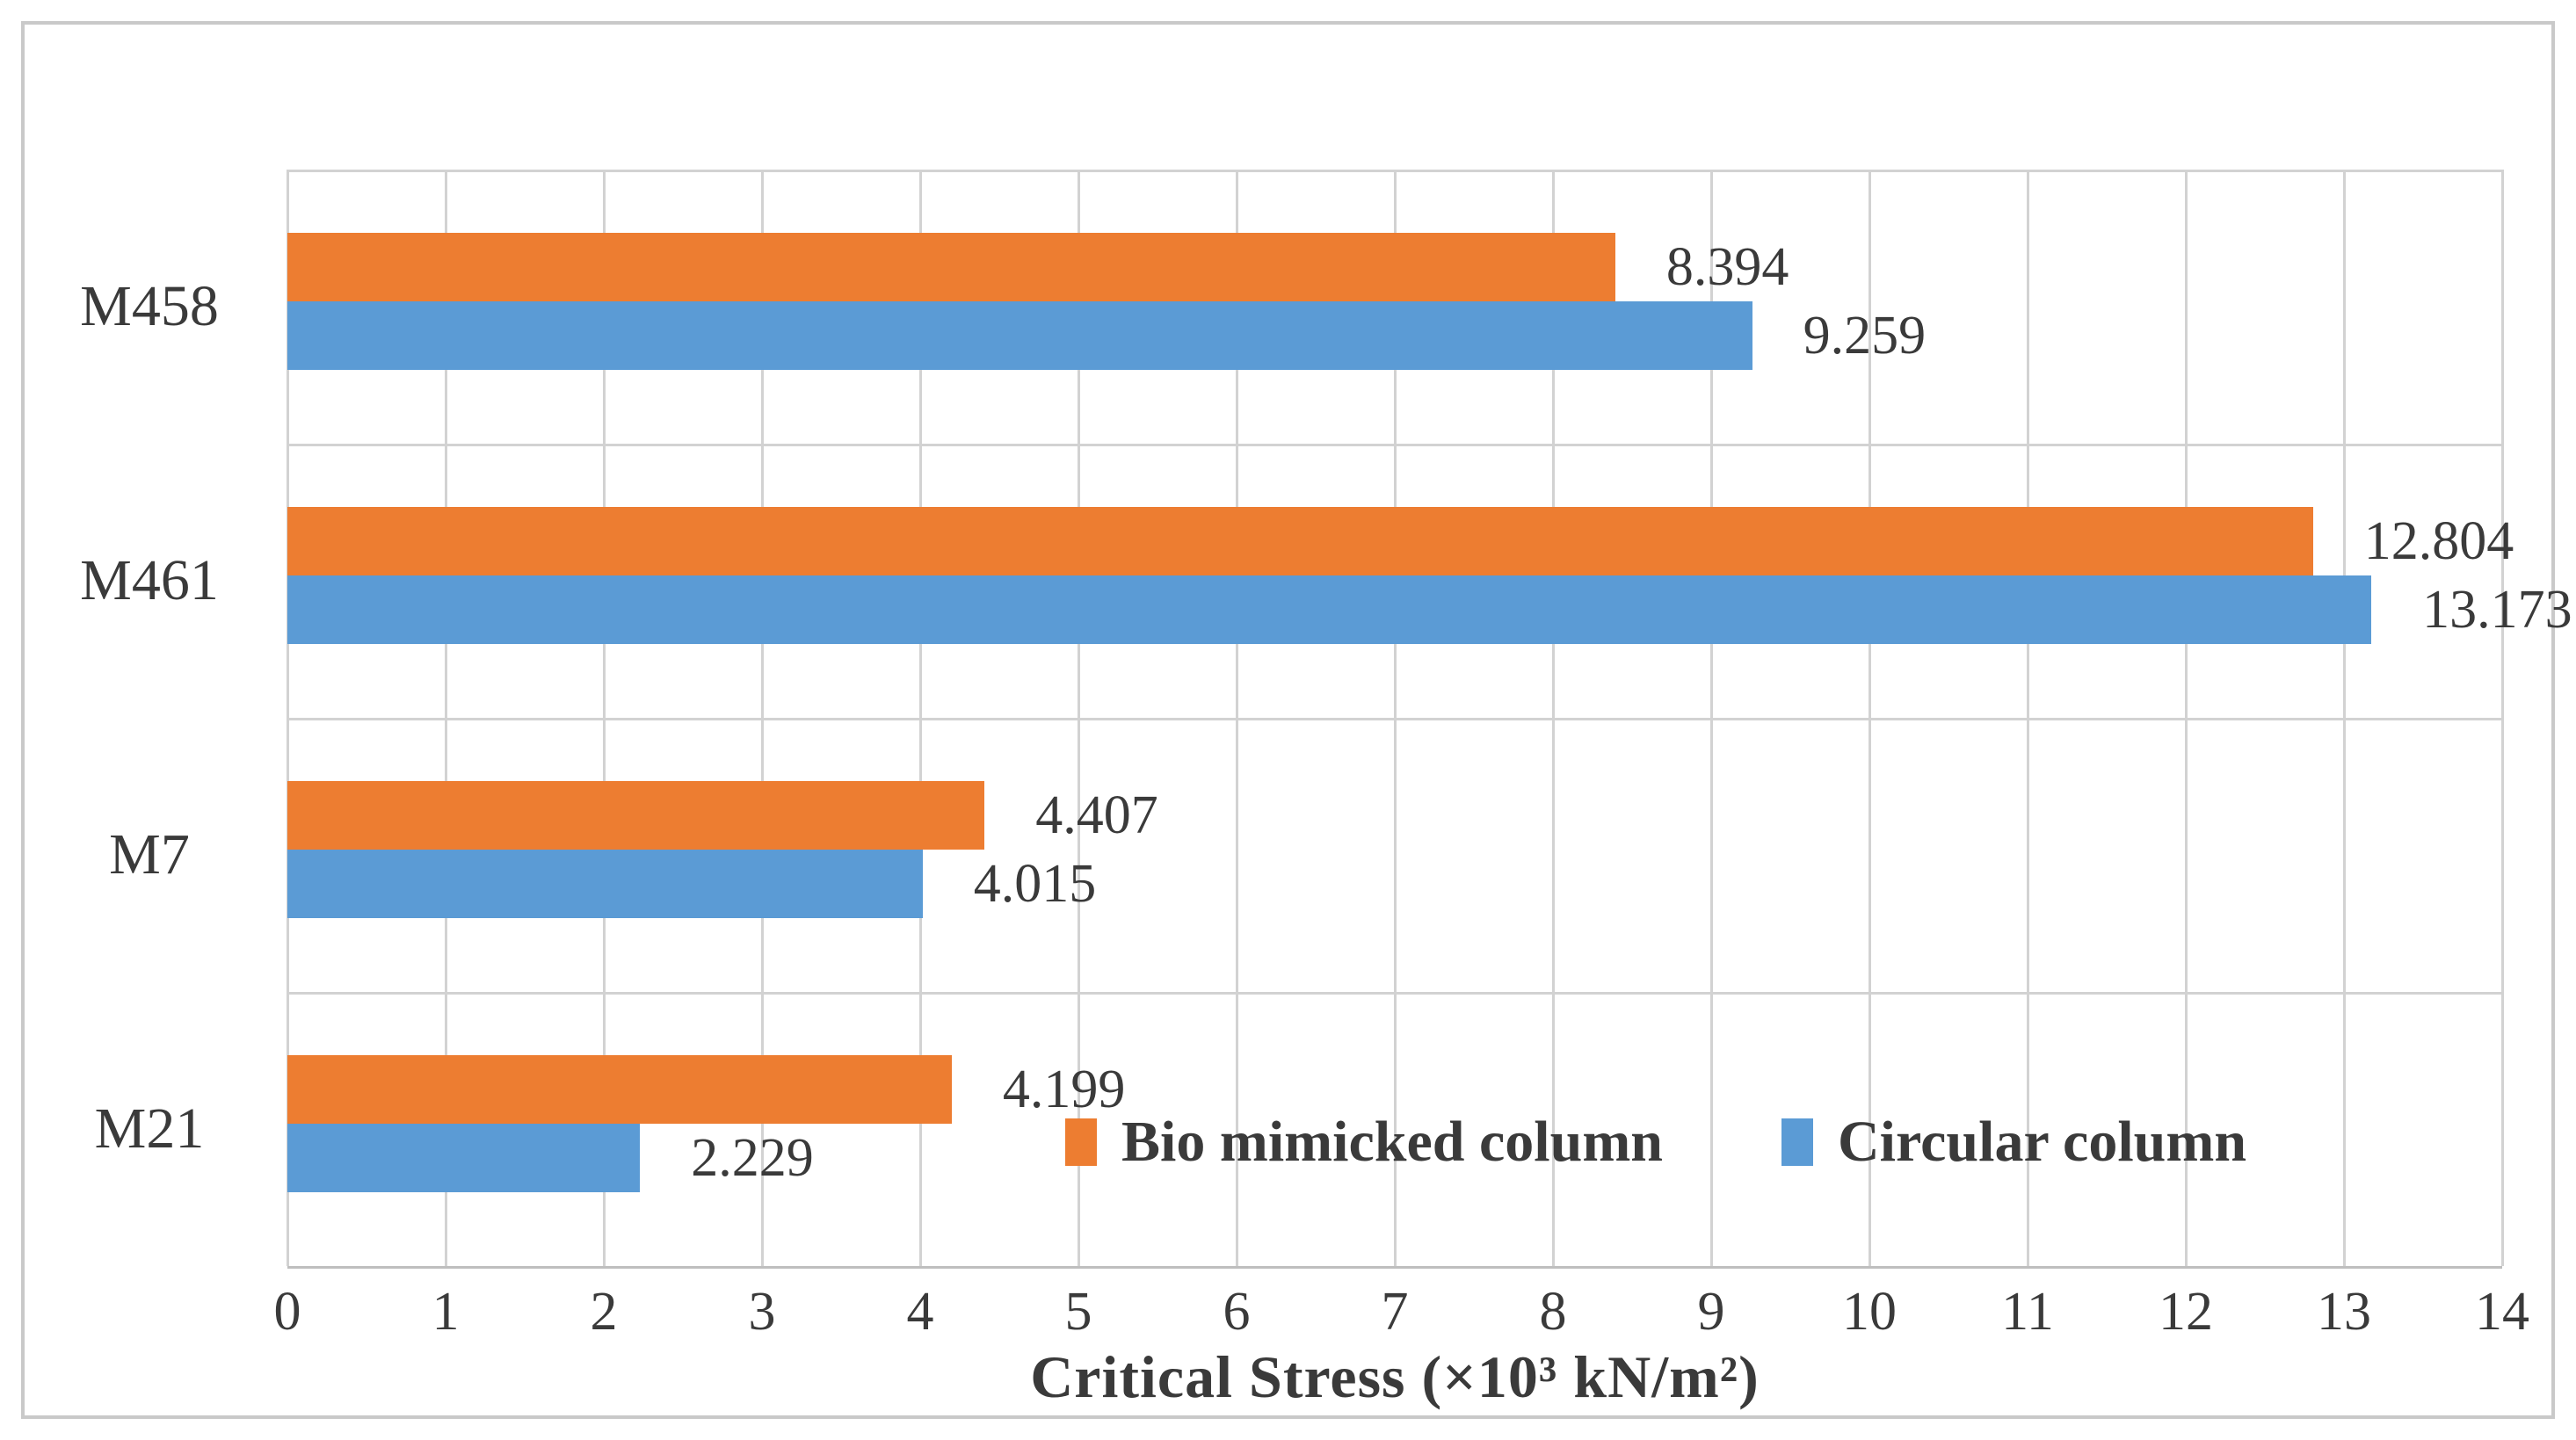  Describe the element at coordinates (1395, 1376) in the screenshot. I see `x-axis-title: Critical Stress (×10³ kN/m²)` at that location.